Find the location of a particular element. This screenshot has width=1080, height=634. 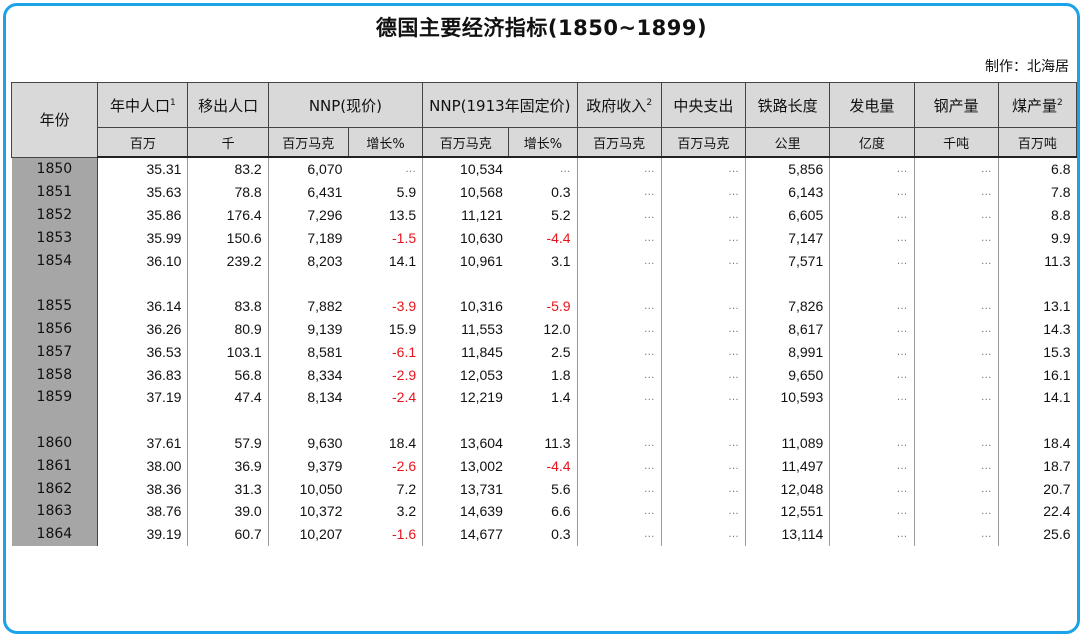

value-cell: 14,639 is located at coordinates (481, 511).